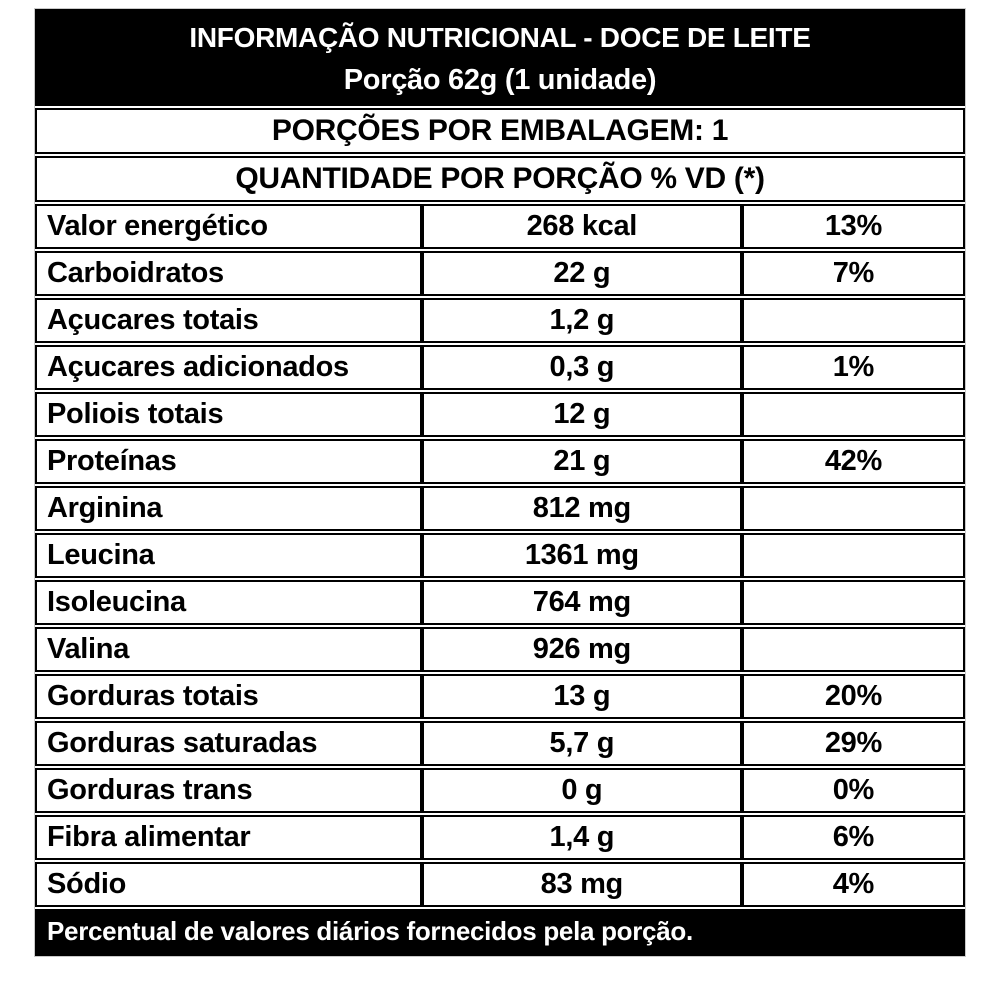 Image resolution: width=1000 pixels, height=1000 pixels. I want to click on nutrient-name: Sódio, so click(228, 884).